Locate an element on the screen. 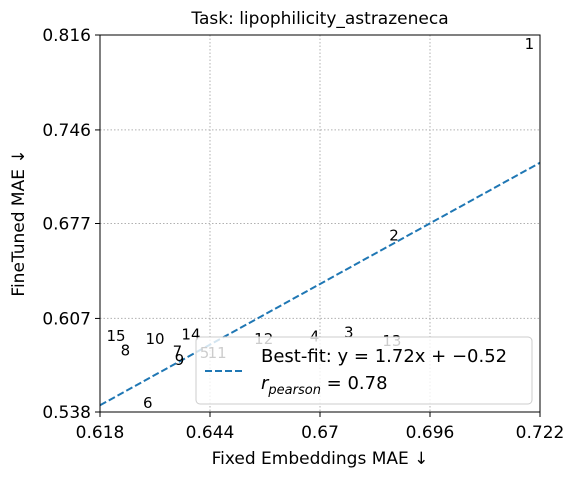  y-tick-label: 0.538 is located at coordinates (66, 413).